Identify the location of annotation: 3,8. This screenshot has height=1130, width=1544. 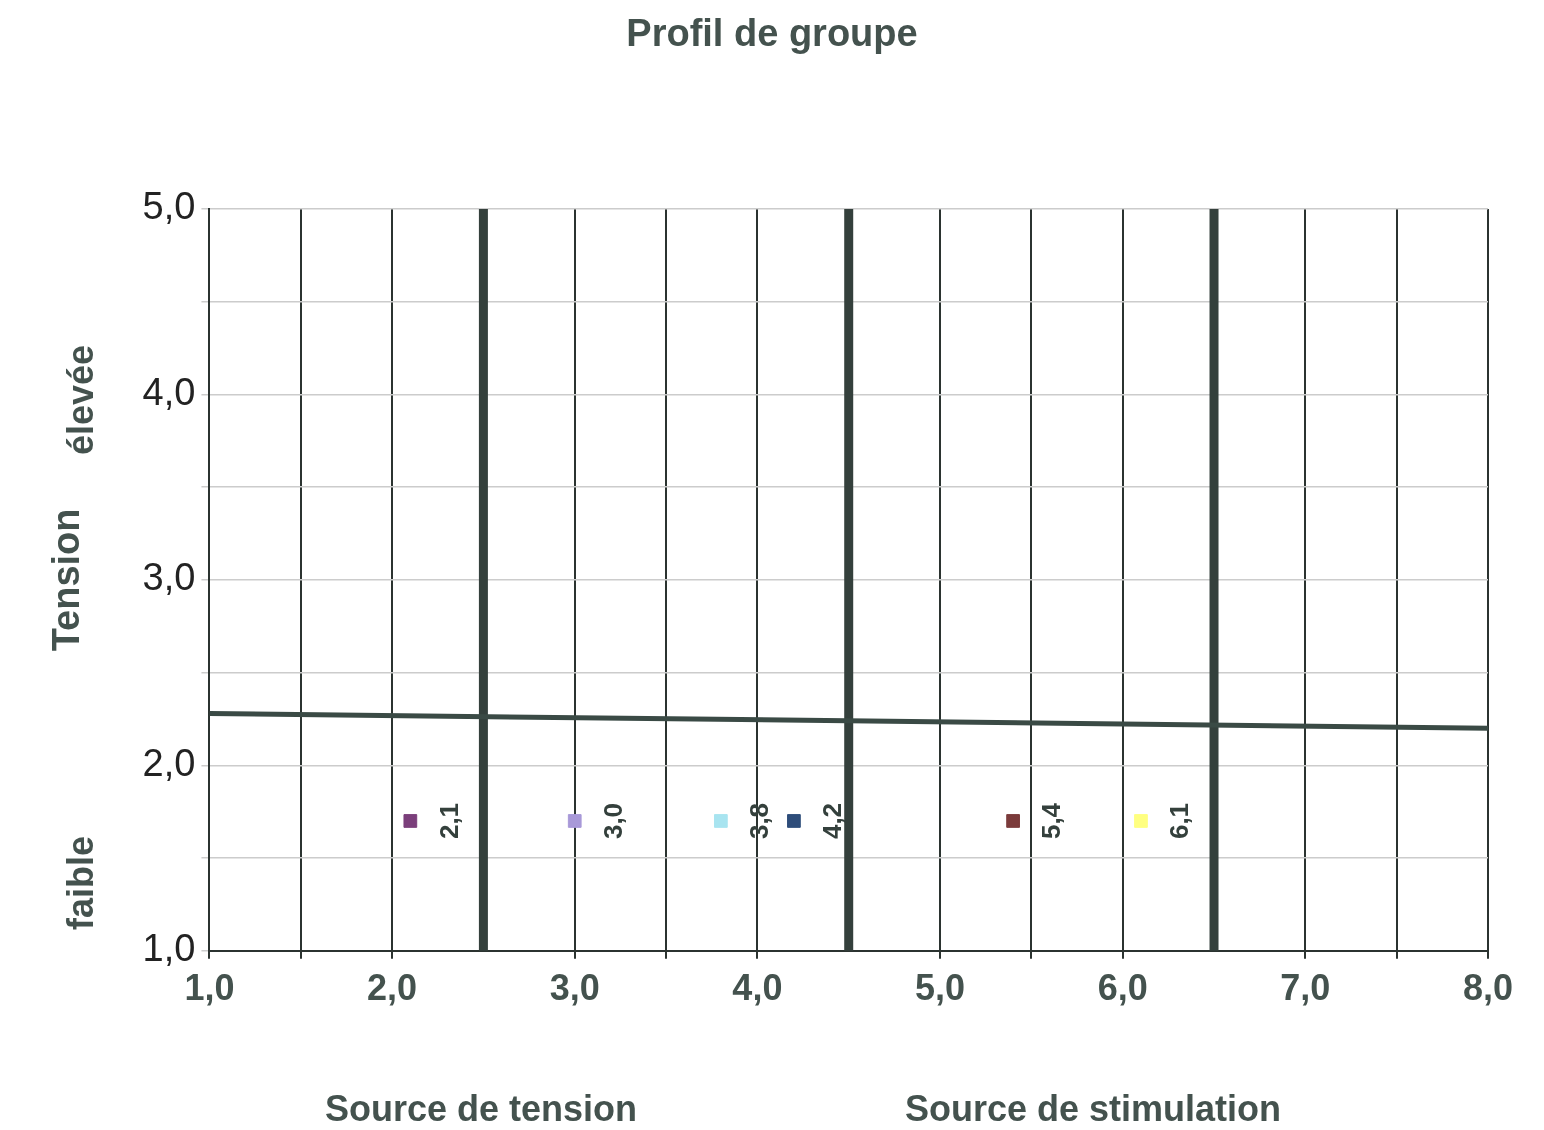
(759, 821).